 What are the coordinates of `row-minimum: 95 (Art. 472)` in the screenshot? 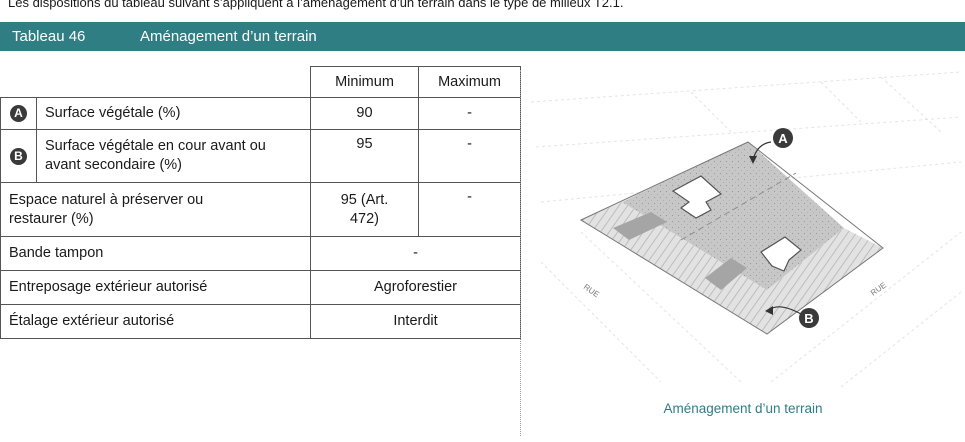 It's located at (364, 209).